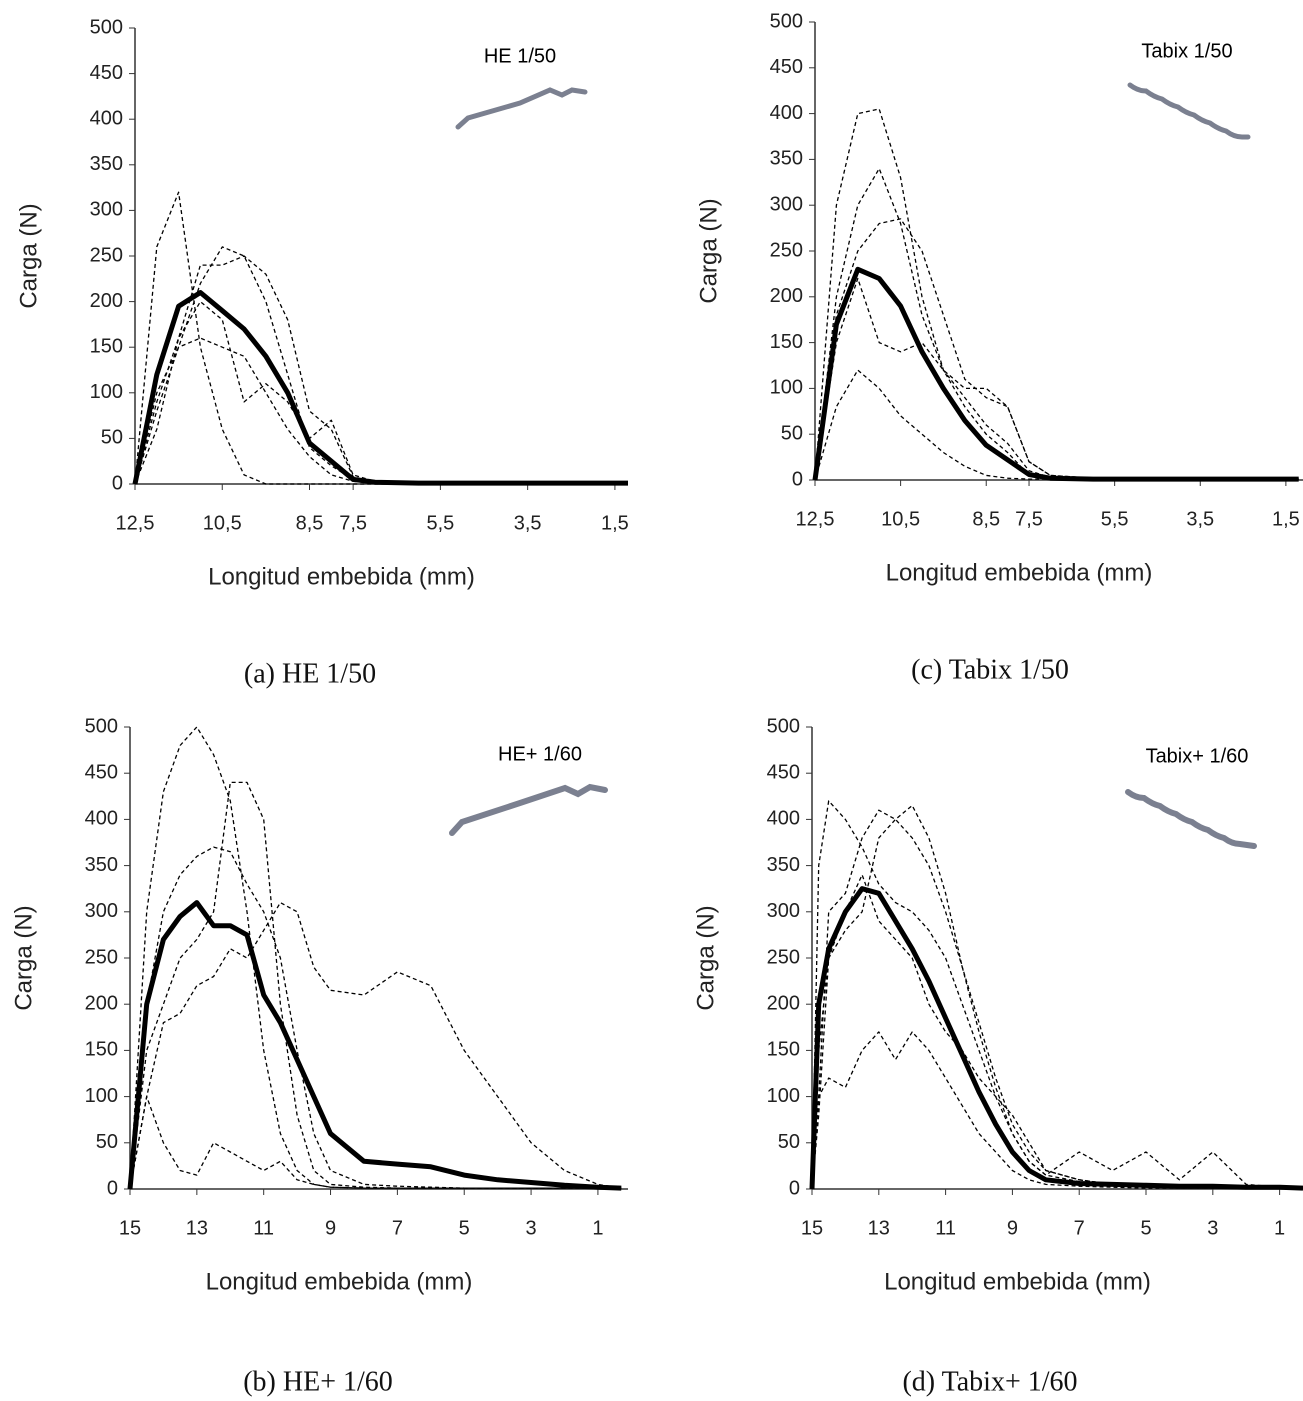 The width and height of the screenshot is (1303, 1401). I want to click on annotation: HE 1/50, so click(520, 56).